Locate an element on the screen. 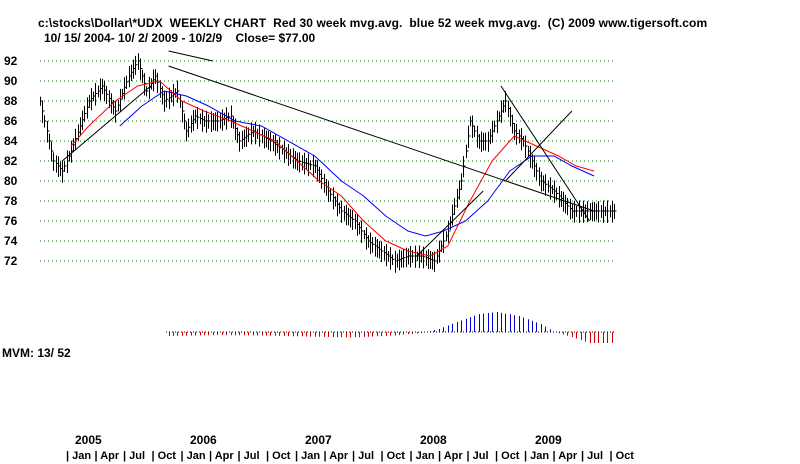 This screenshot has width=800, height=464. y-tick-label: 92 is located at coordinates (11, 61).